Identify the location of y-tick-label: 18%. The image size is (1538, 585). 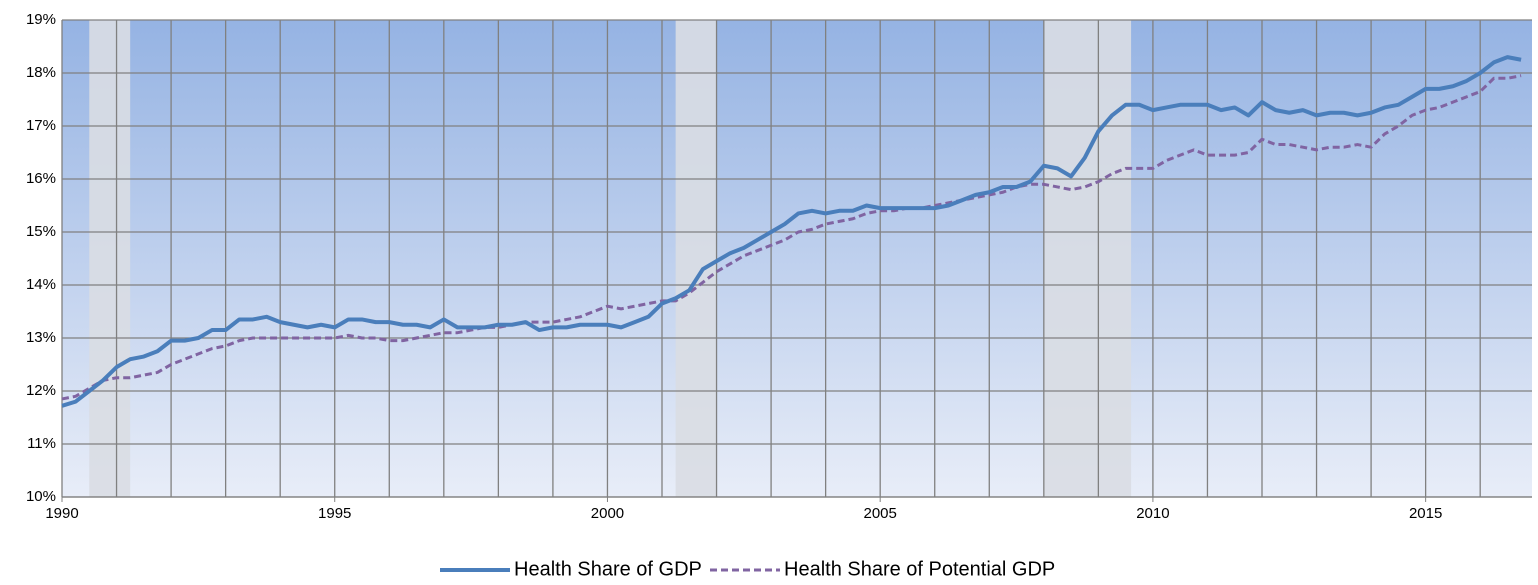
(41, 72).